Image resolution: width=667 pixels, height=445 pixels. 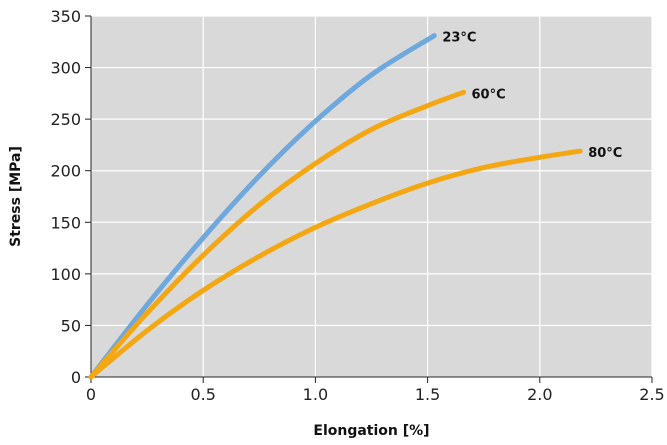 What do you see at coordinates (315, 394) in the screenshot?
I see `x-tick-label: 1.0` at bounding box center [315, 394].